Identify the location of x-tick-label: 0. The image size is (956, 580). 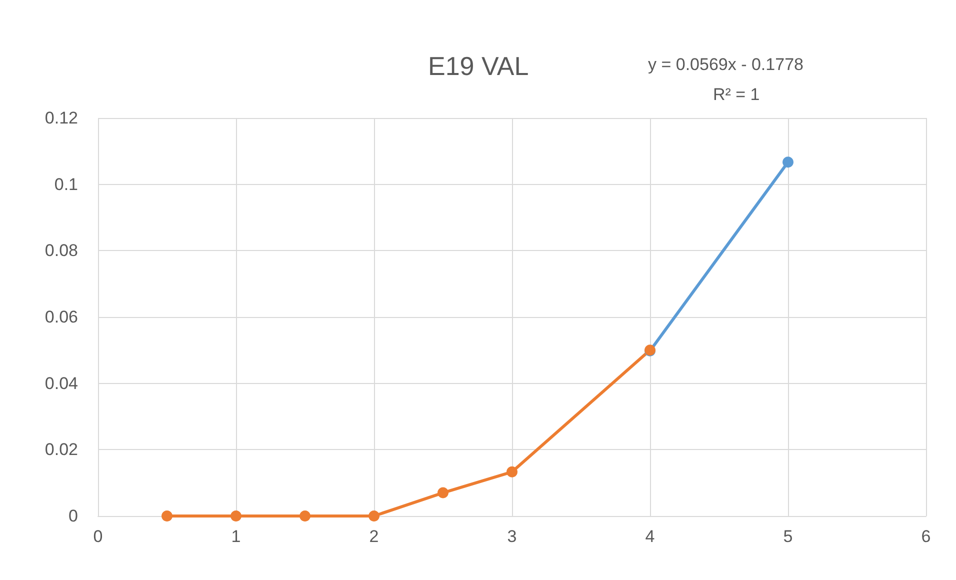
(98, 536).